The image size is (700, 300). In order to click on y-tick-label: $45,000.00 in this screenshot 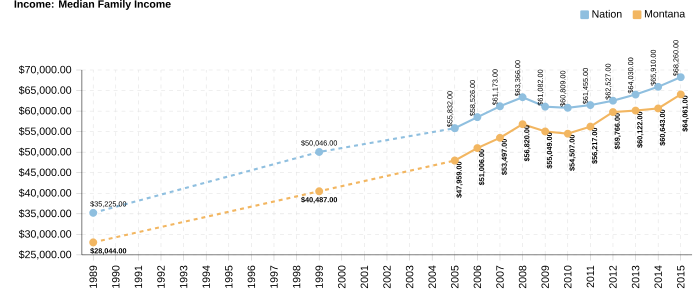, I will do `click(45, 173)`.